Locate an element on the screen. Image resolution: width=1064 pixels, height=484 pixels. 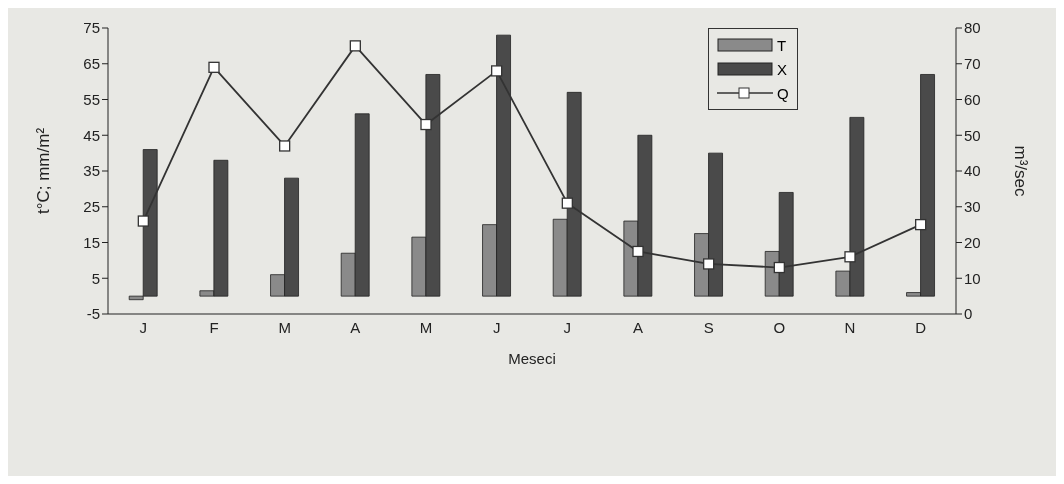
y-tick-label: 75 is located at coordinates (91, 28).